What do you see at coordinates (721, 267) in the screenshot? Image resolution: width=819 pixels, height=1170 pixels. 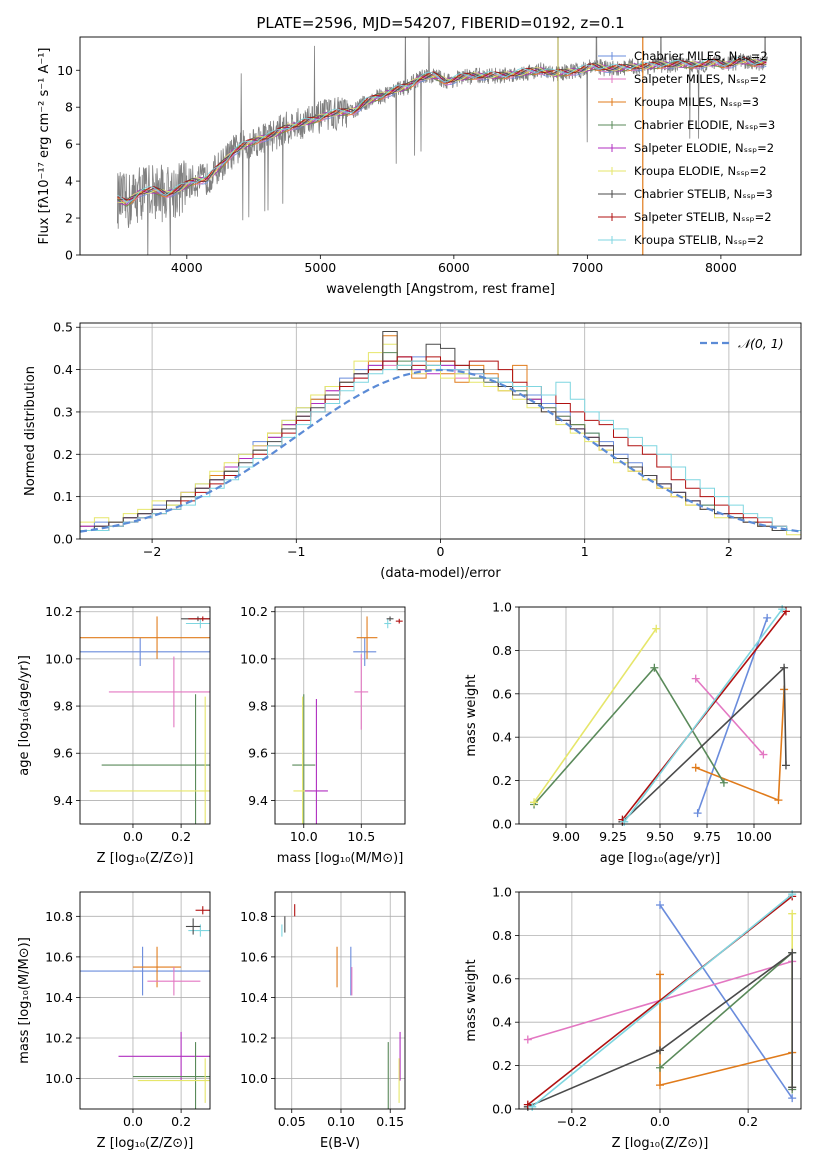 I see `x-tick-label: 8000` at bounding box center [721, 267].